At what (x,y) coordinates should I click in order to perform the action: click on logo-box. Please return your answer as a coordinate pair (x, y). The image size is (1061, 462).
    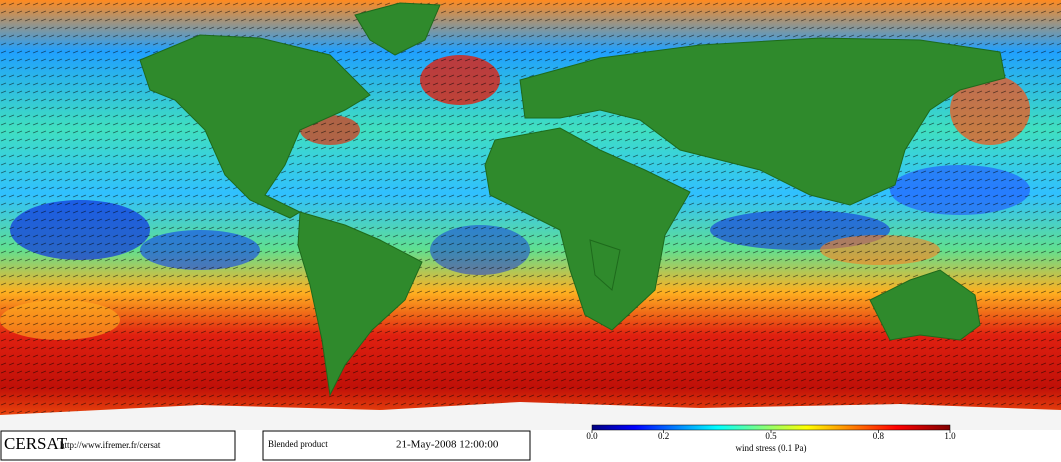
    Looking at the image, I should click on (118, 445).